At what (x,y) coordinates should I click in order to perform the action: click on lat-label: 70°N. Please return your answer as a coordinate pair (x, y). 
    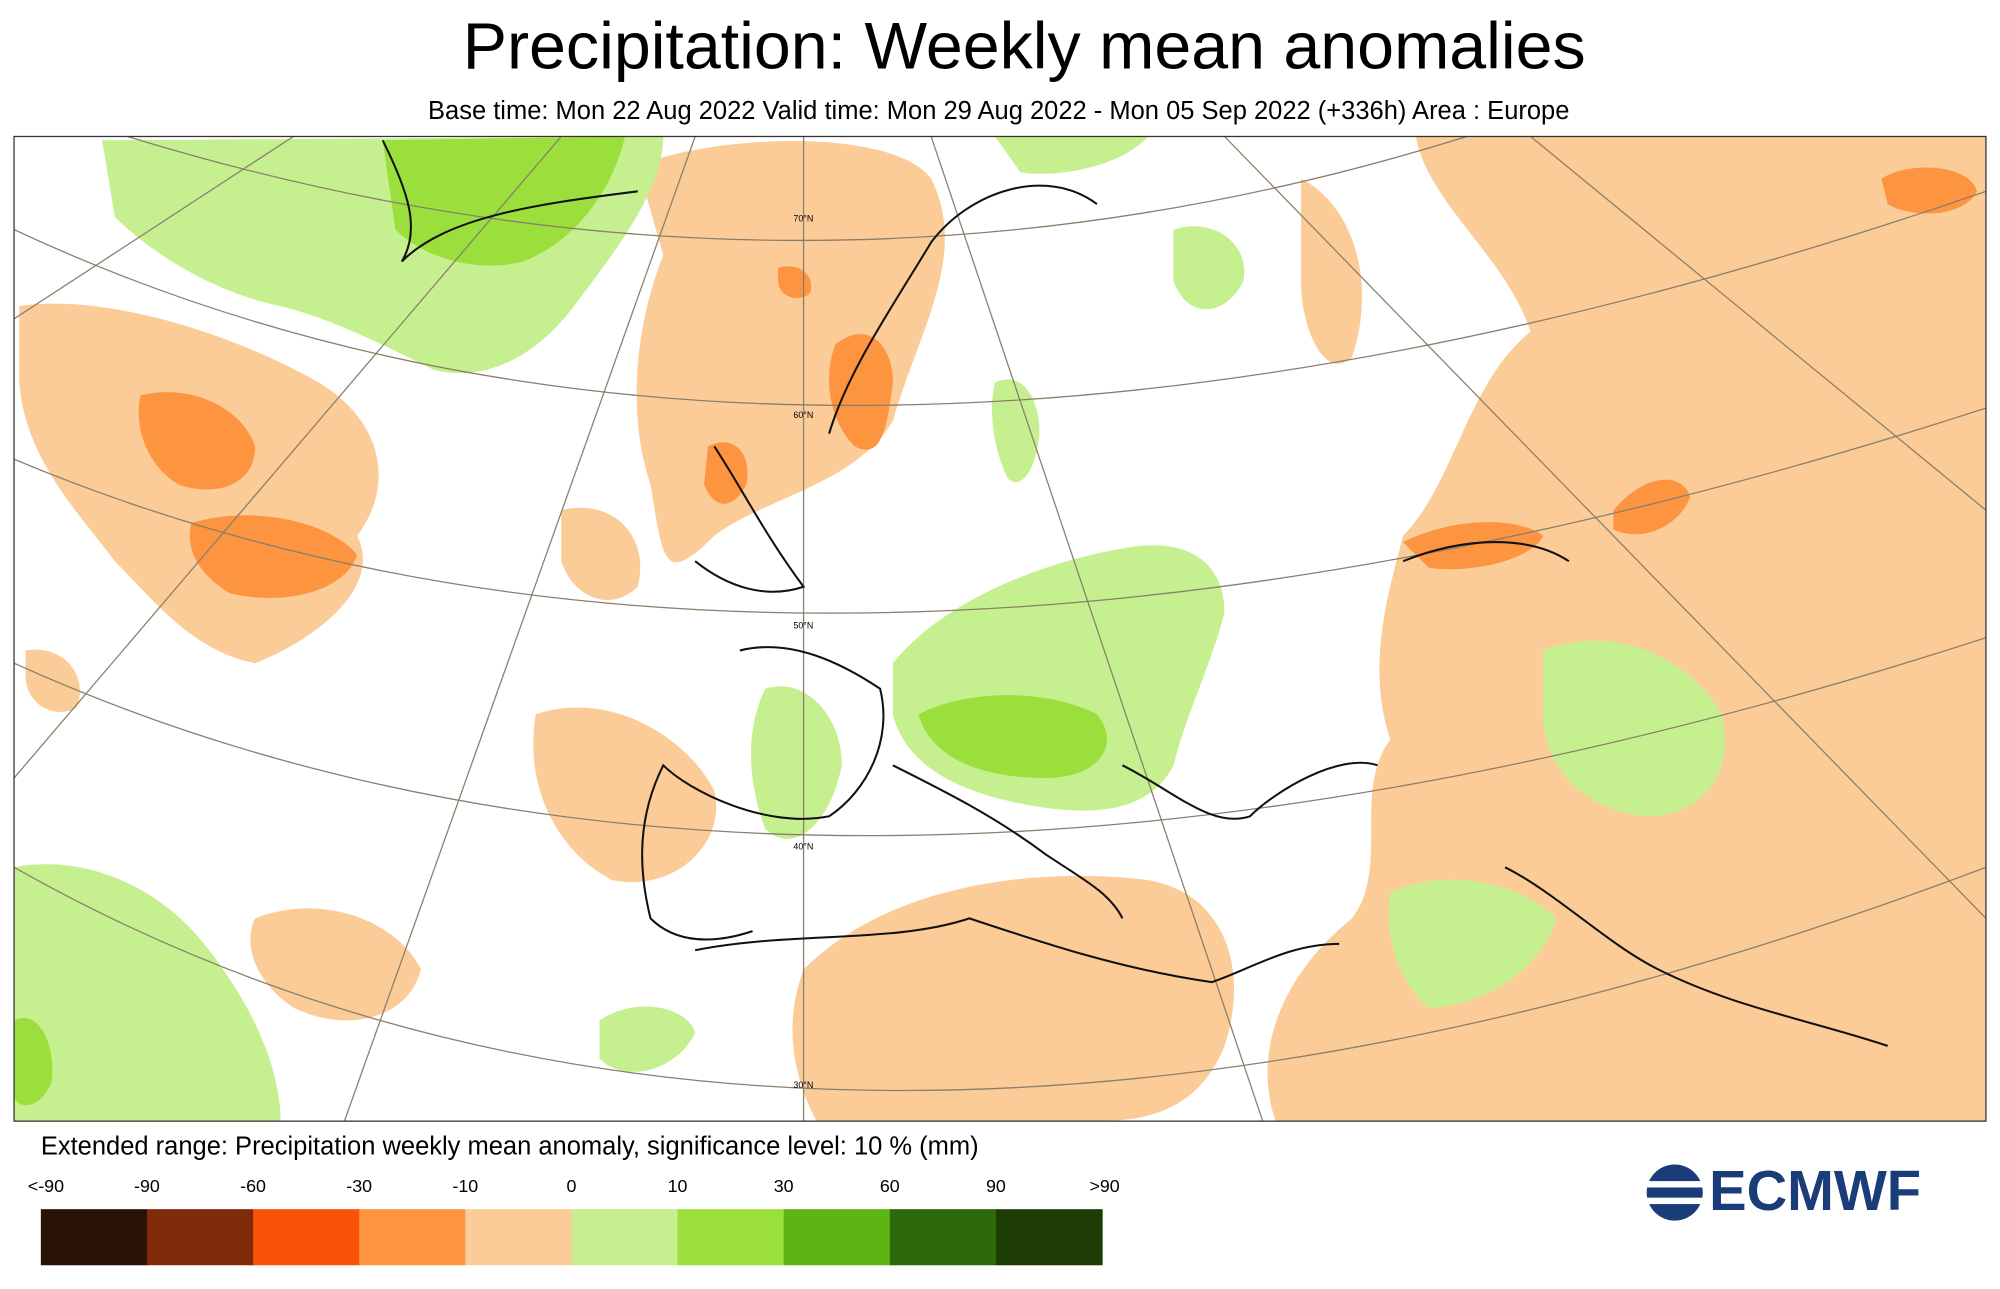
    Looking at the image, I should click on (803, 219).